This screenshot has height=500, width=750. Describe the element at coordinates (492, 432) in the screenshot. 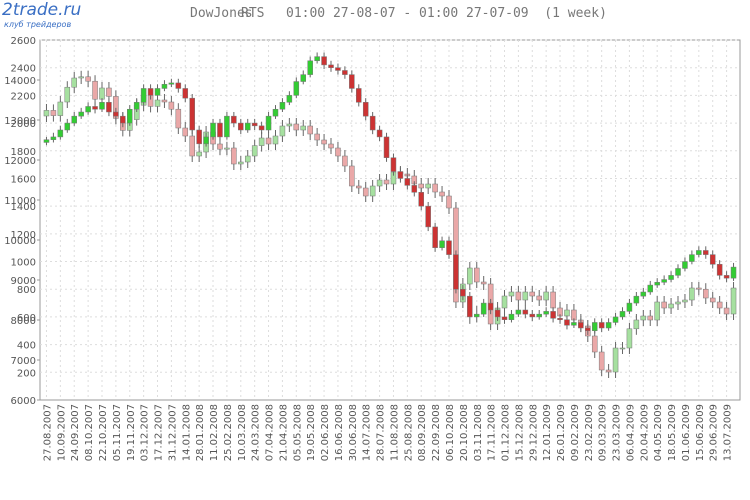

I see `x-tick-label: 17.11.2008` at that location.